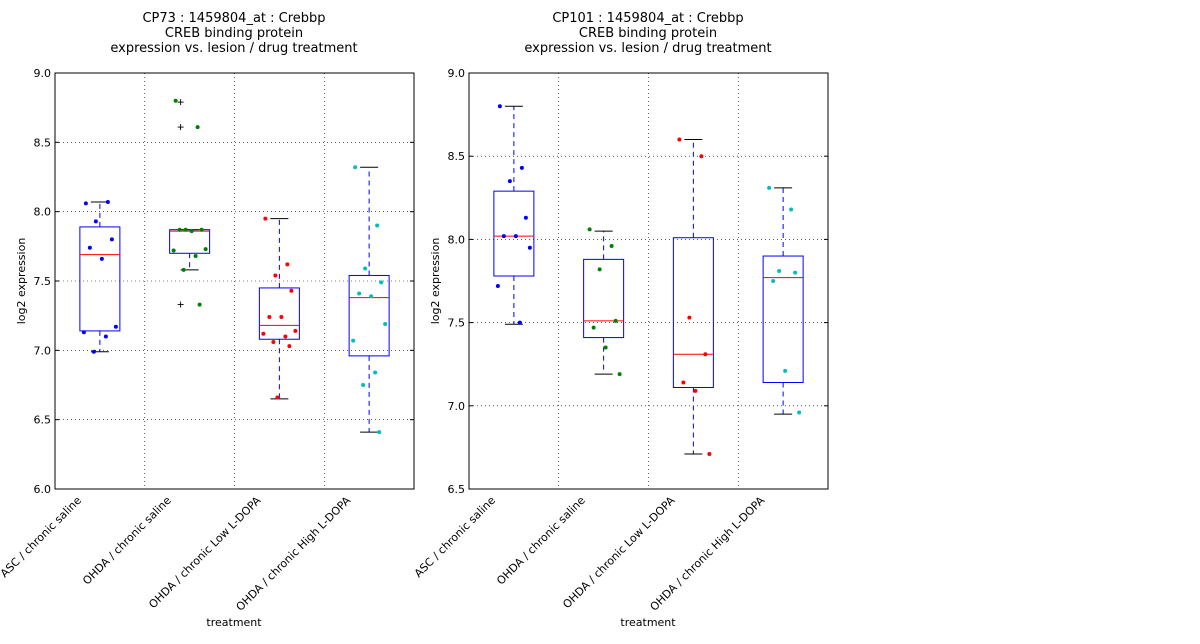  I want to click on y-tick-label: 6.0, so click(43, 489).